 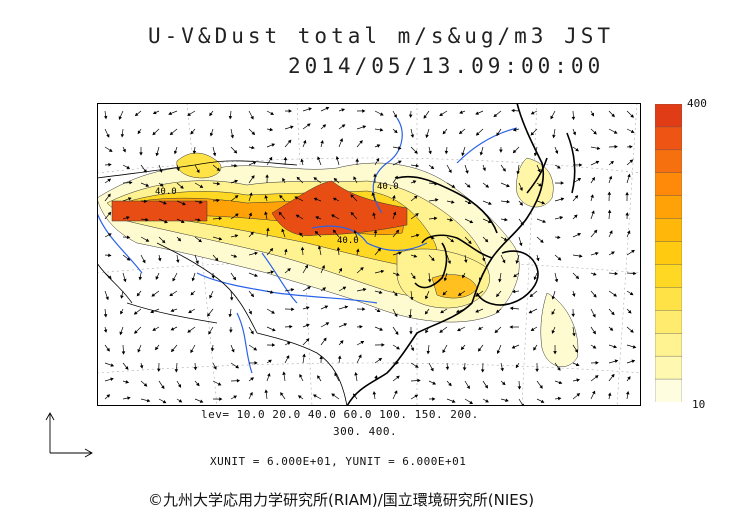 What do you see at coordinates (340, 414) in the screenshot?
I see `contour-levels-line-1: lev= 10.0 20.0 40.0 60.0 100. 150. 200.` at bounding box center [340, 414].